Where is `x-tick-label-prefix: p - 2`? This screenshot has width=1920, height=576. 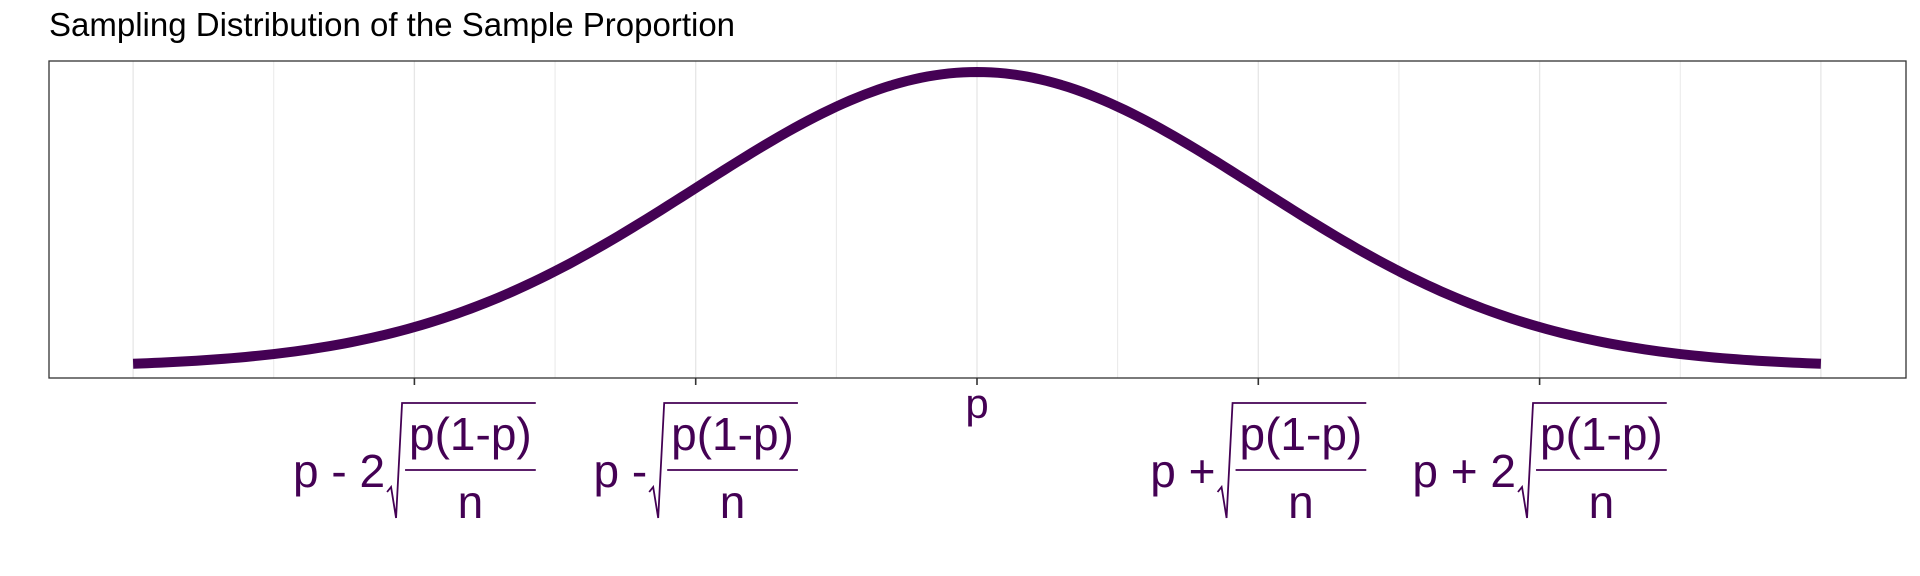
x-tick-label-prefix: p - 2 is located at coordinates (339, 471).